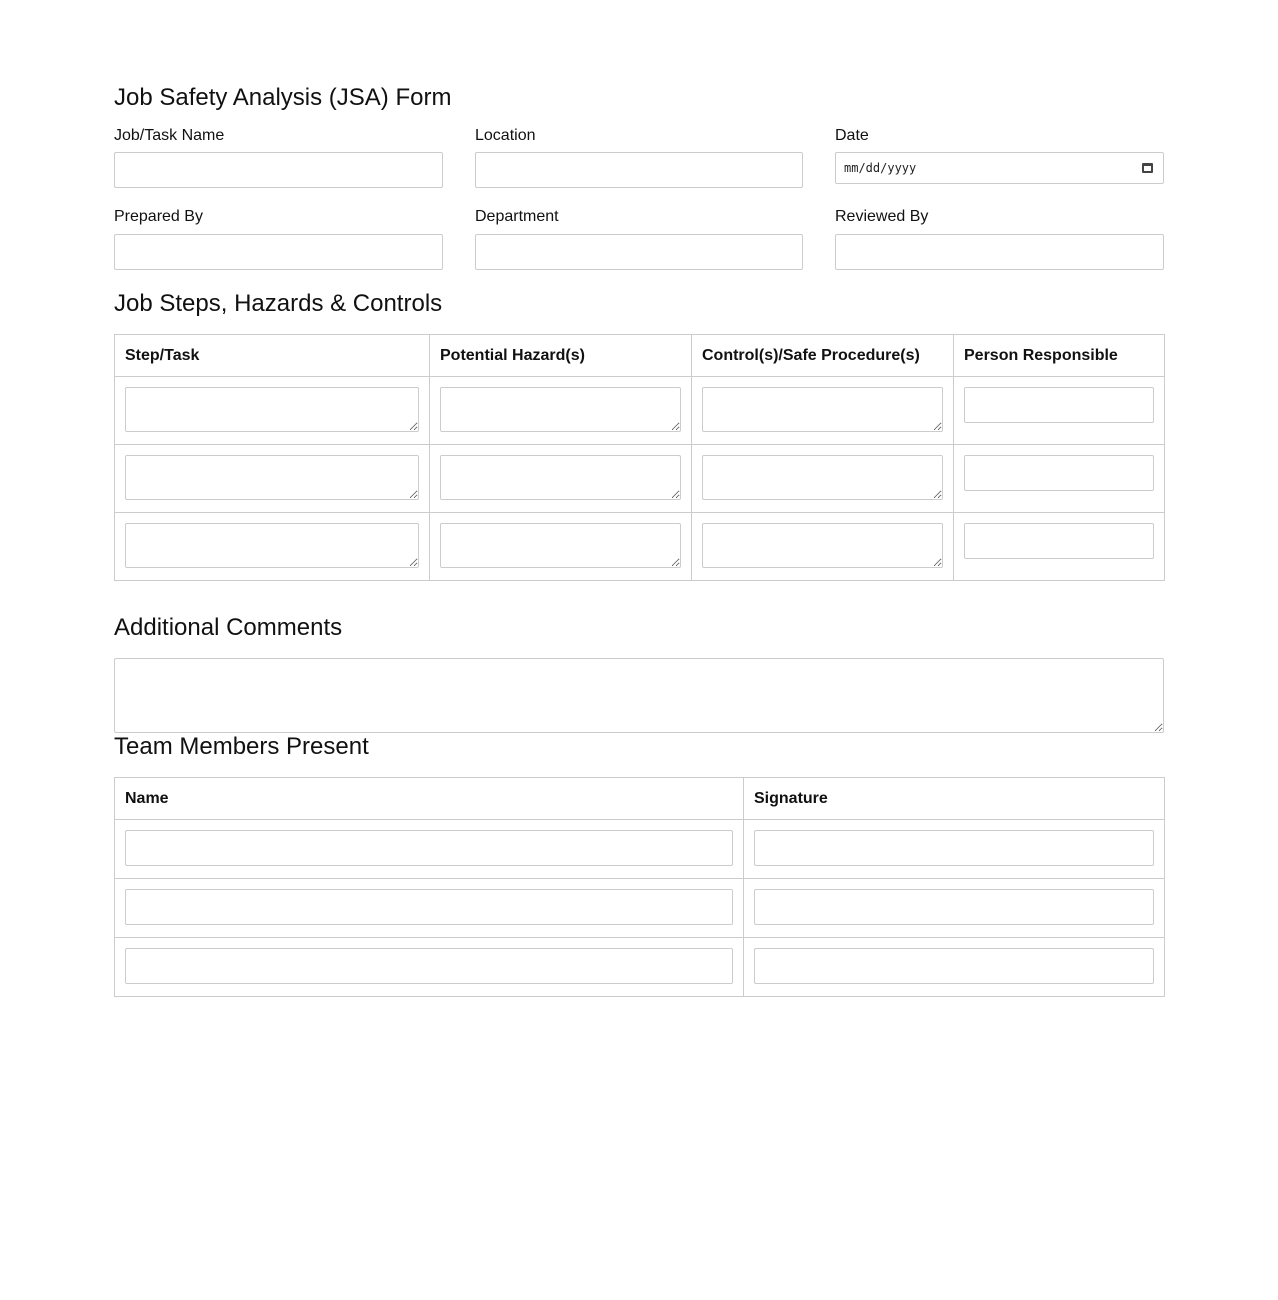 This screenshot has height=1300, width=1278. Describe the element at coordinates (517, 216) in the screenshot. I see `department-label: Department` at that location.